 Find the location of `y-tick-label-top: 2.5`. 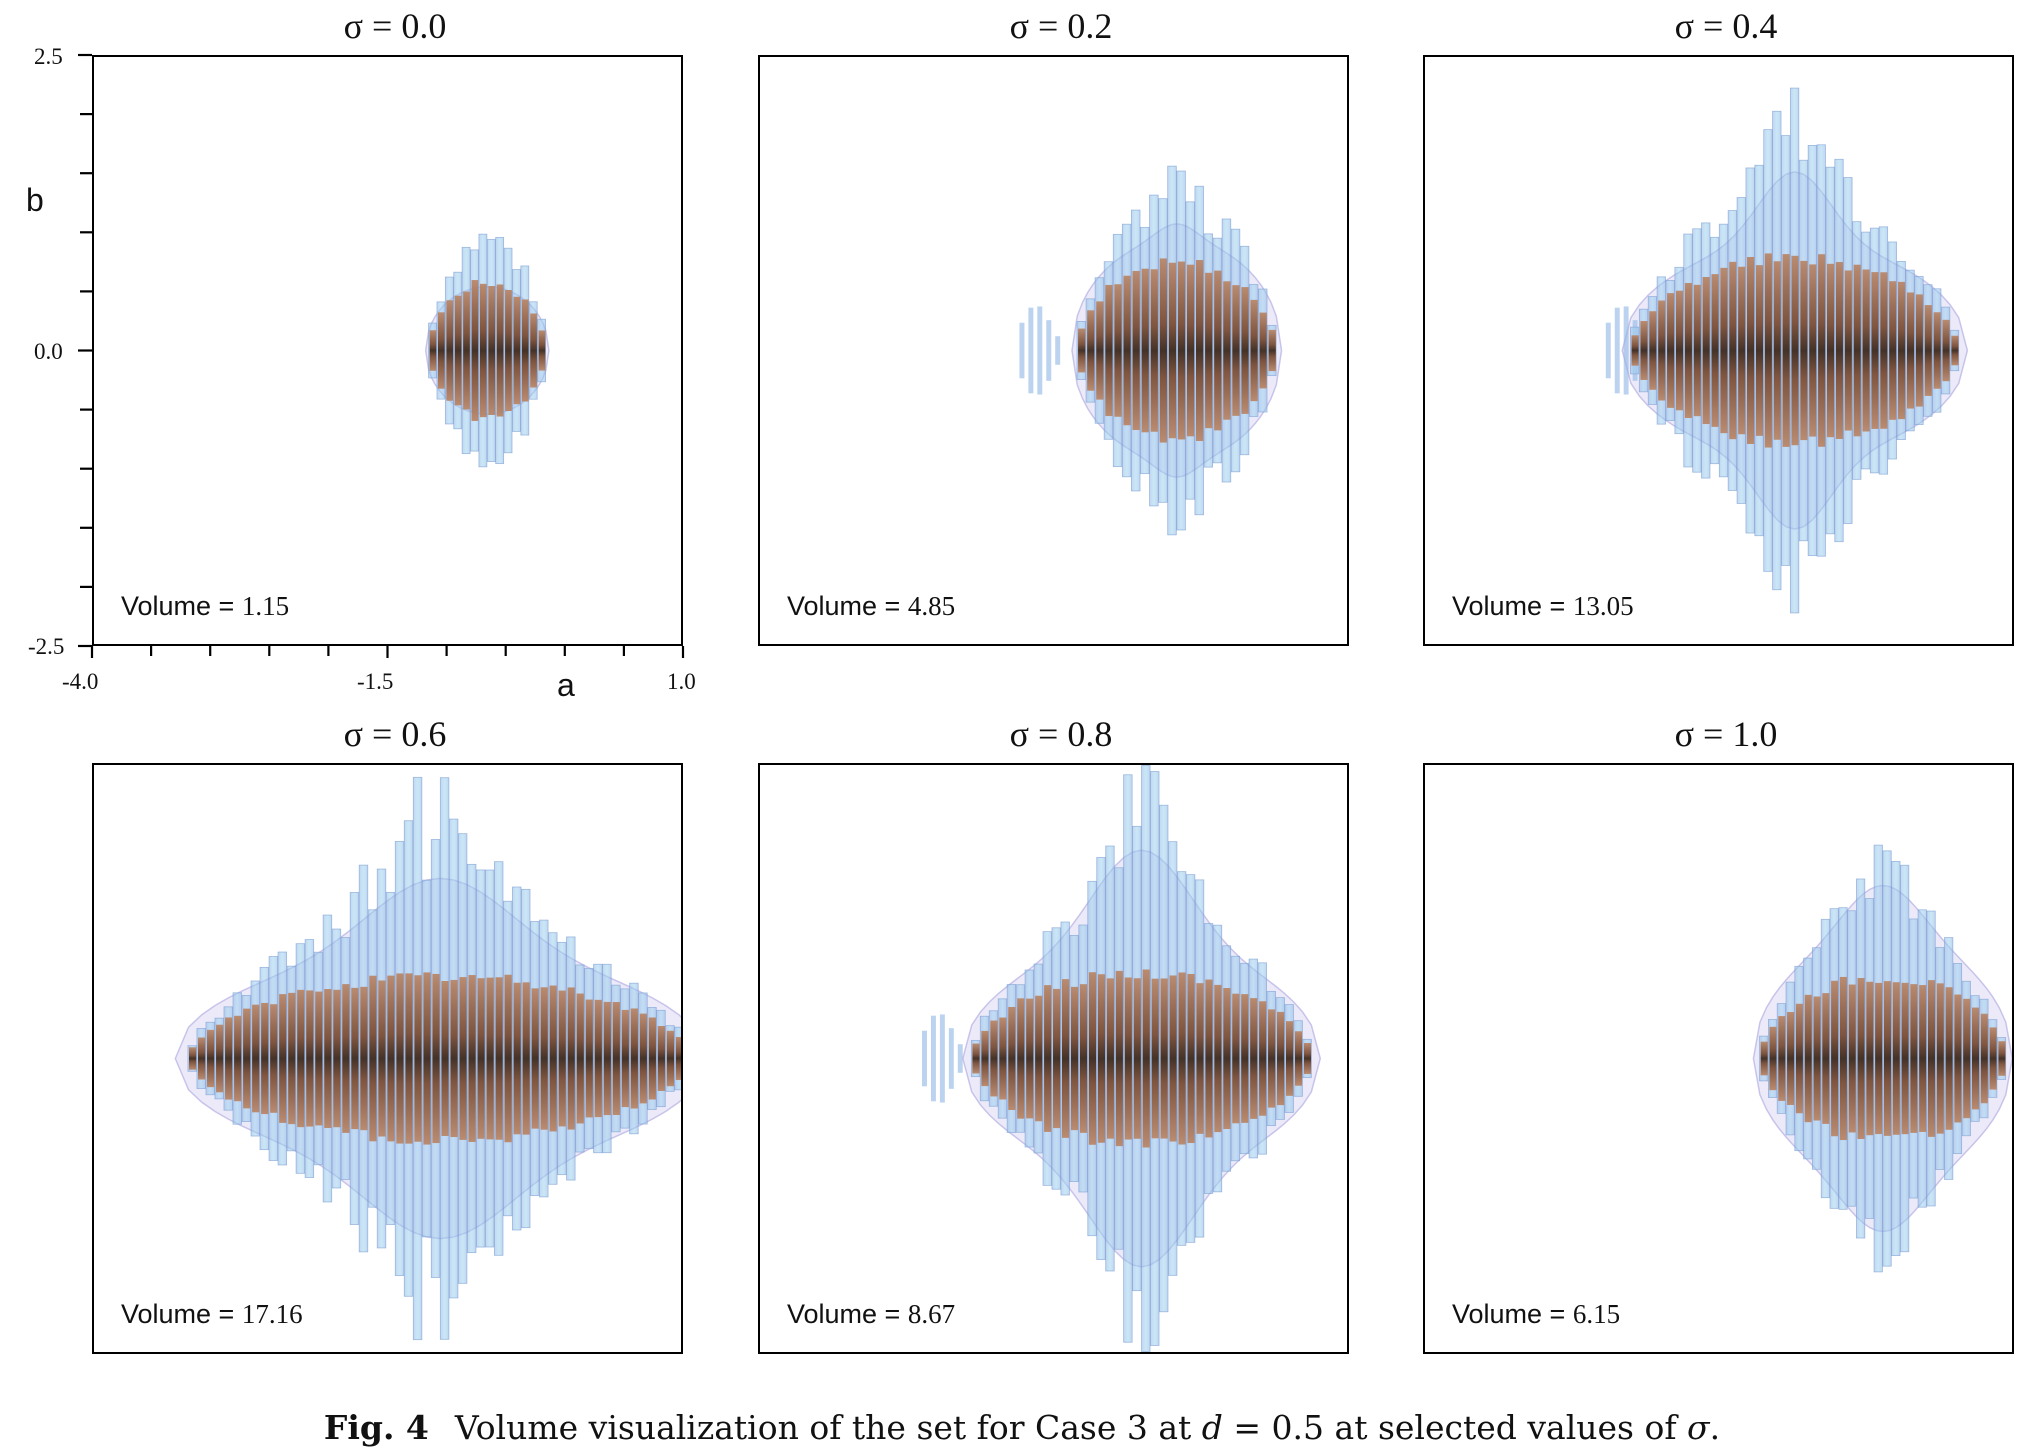

y-tick-label-top: 2.5 is located at coordinates (48, 56).